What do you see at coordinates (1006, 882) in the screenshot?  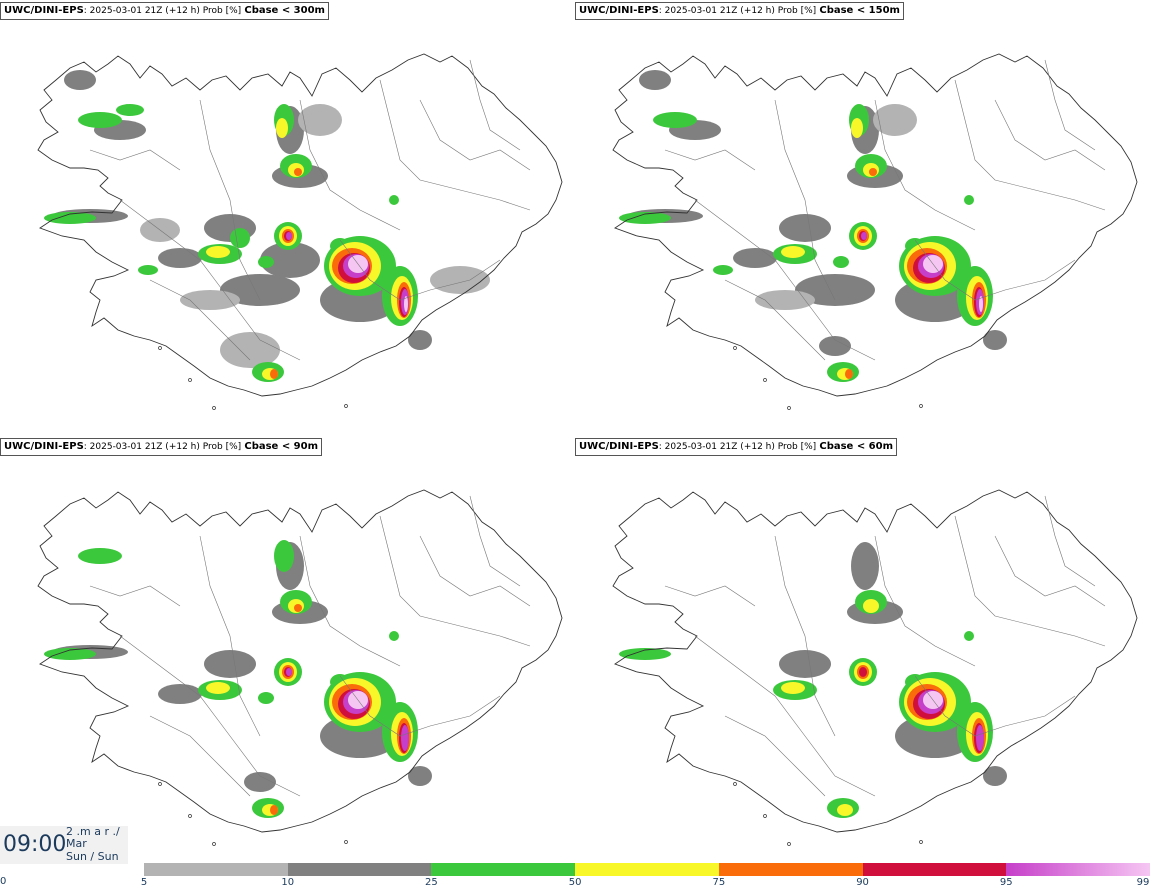 I see `colorbar-tick-label: 95` at bounding box center [1006, 882].